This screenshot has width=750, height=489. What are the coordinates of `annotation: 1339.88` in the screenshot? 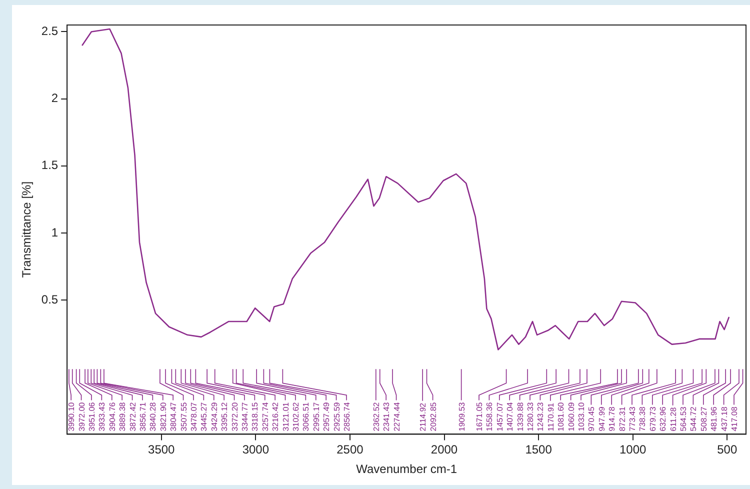 It's located at (520, 417).